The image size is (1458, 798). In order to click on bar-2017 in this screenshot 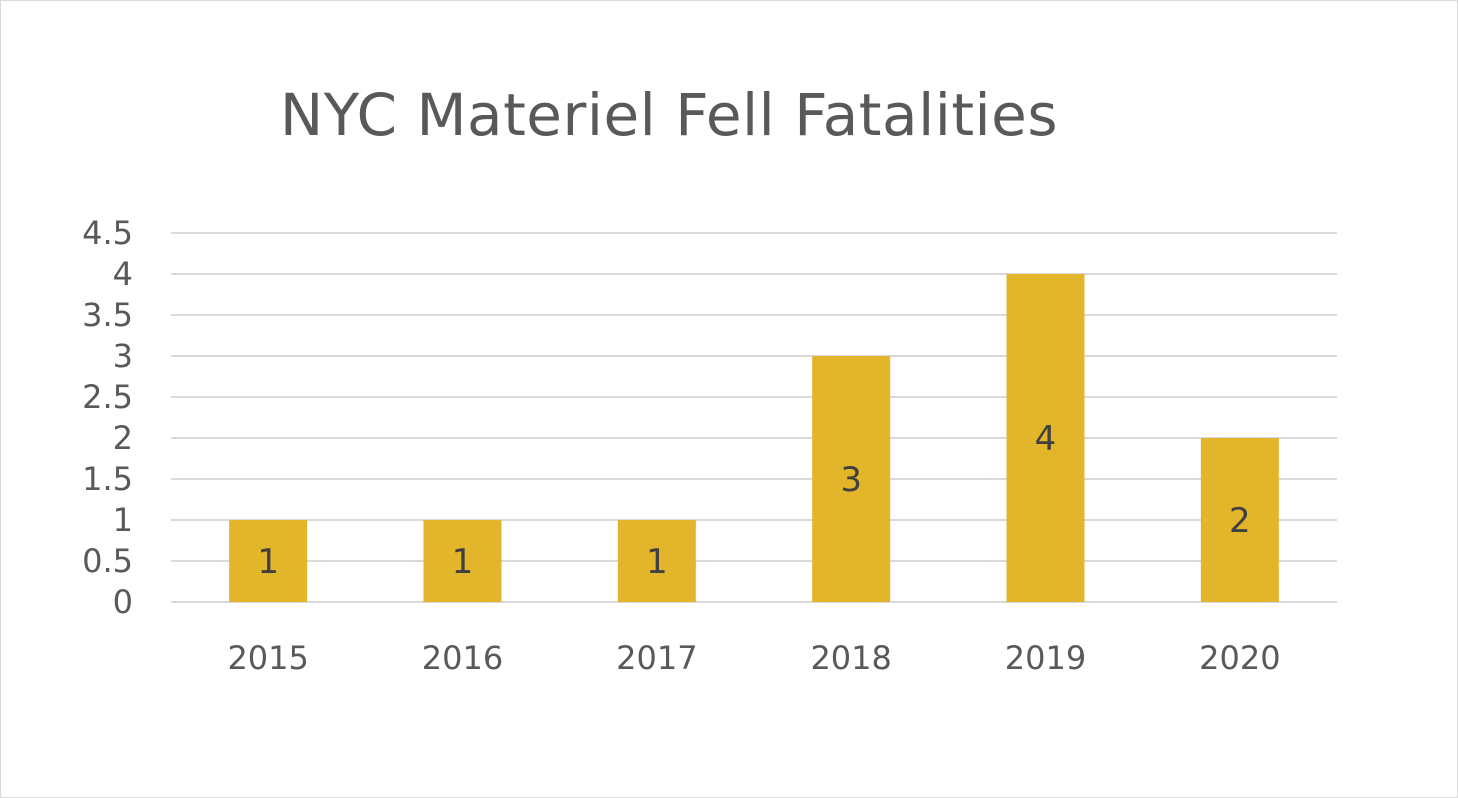, I will do `click(656, 561)`.